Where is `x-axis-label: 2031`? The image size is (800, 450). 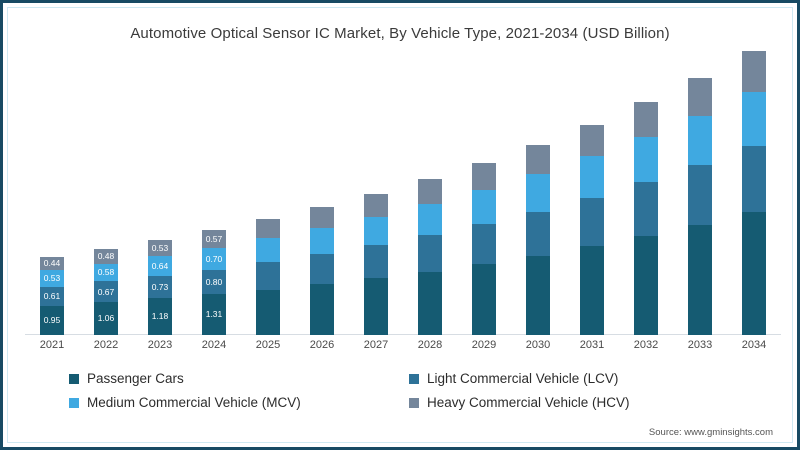 x-axis-label: 2031 is located at coordinates (592, 345).